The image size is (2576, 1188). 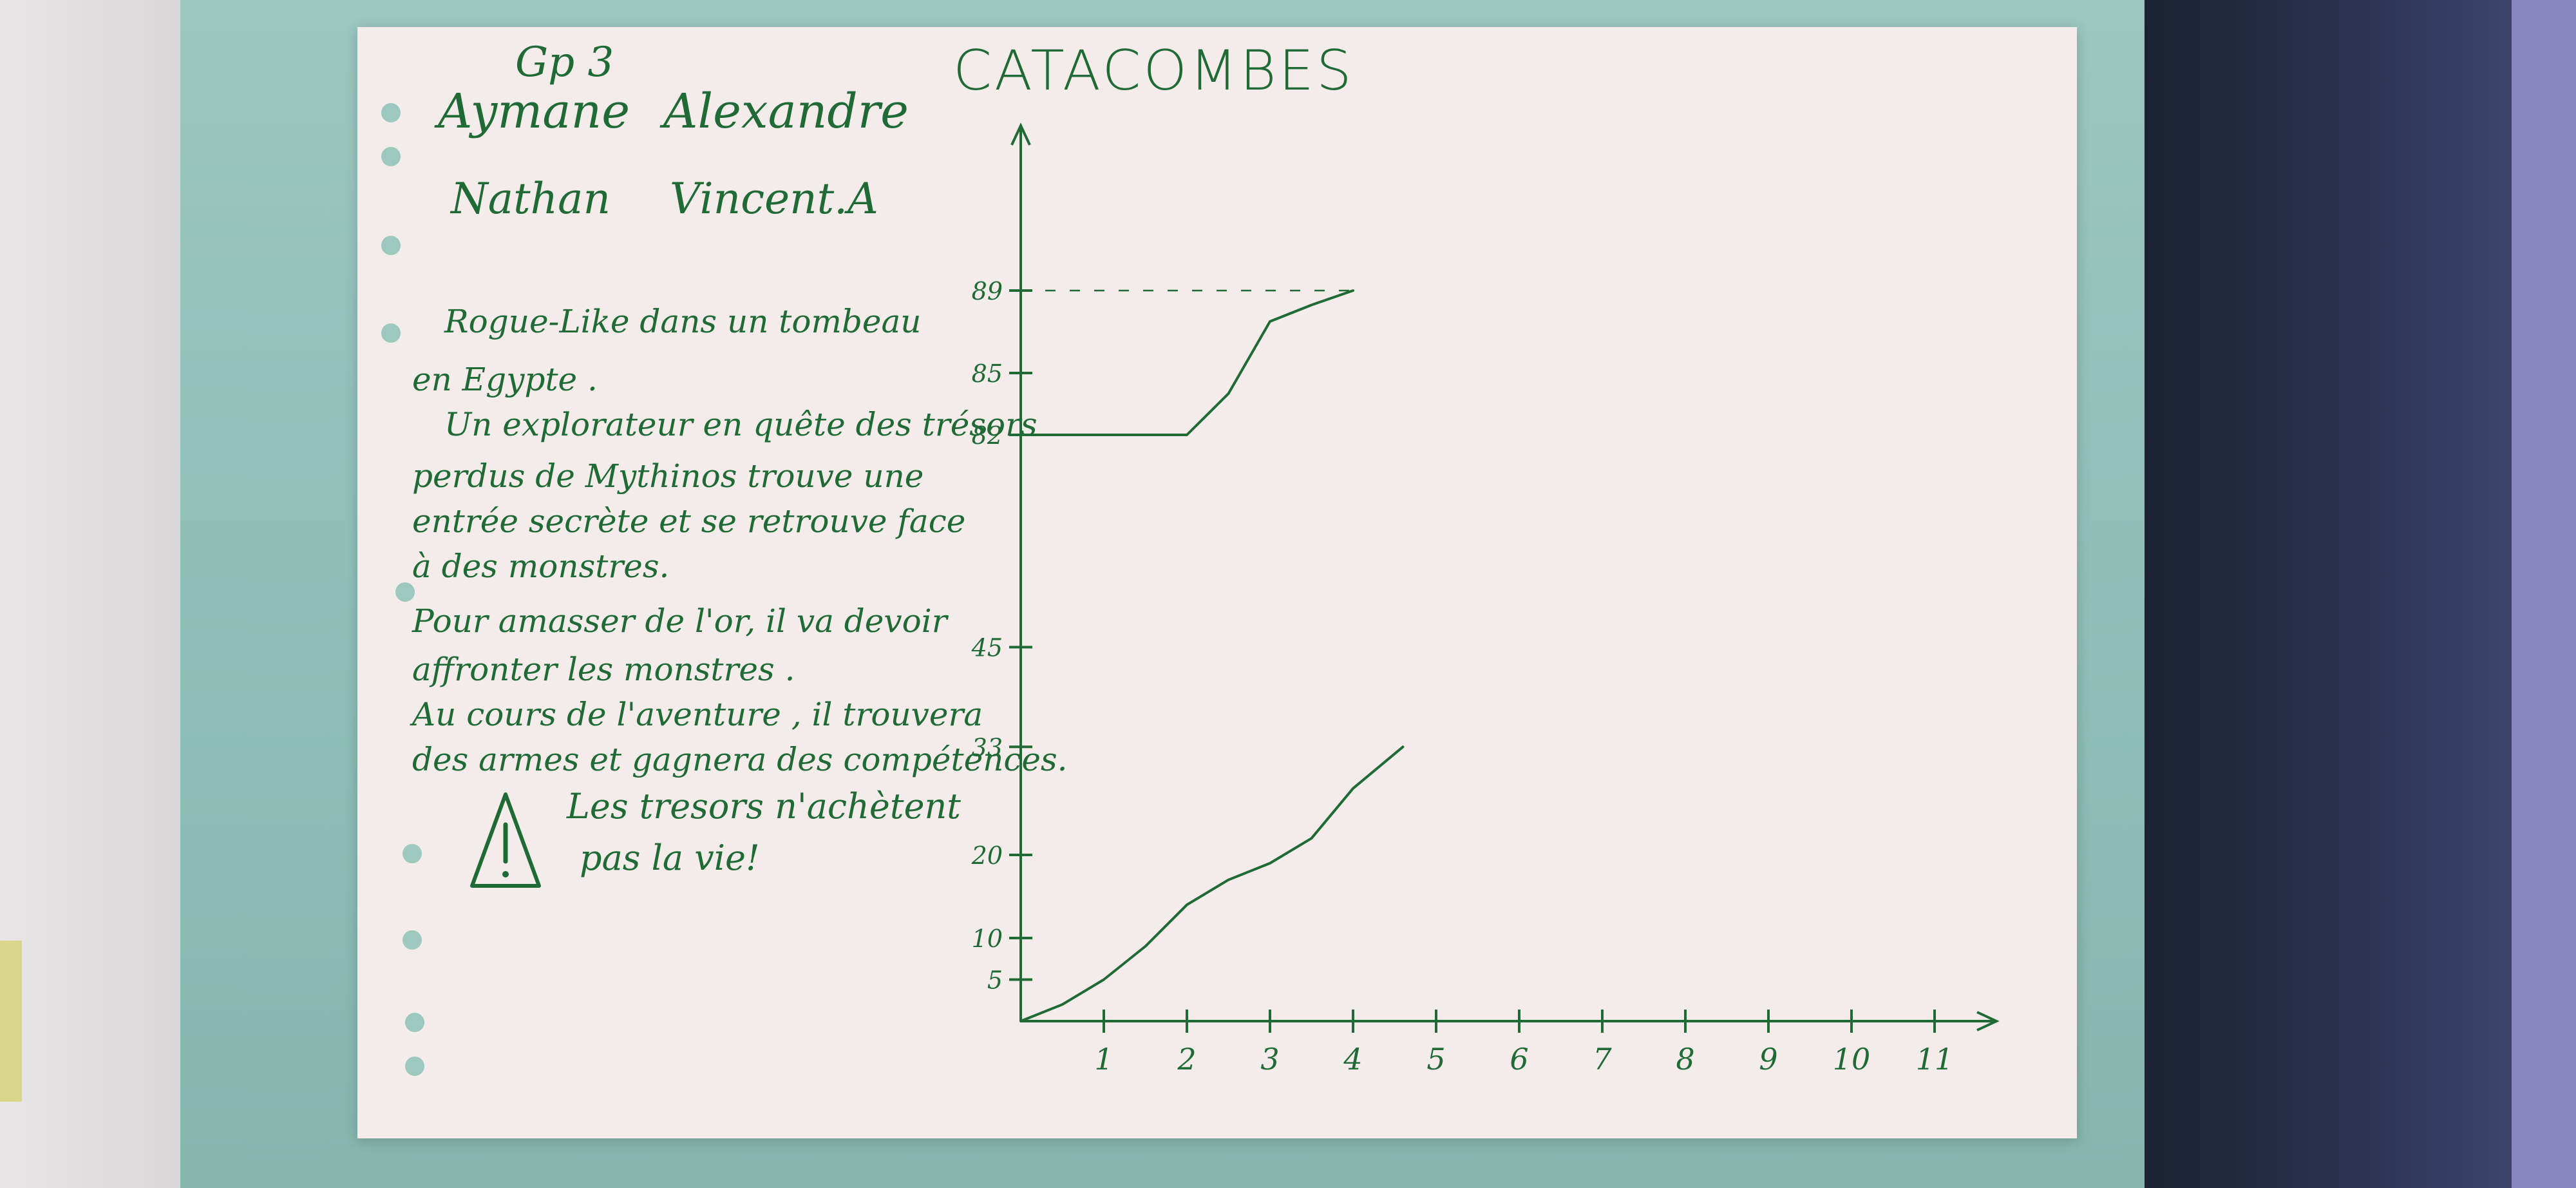 What do you see at coordinates (11, 1021) in the screenshot?
I see `sticky-note` at bounding box center [11, 1021].